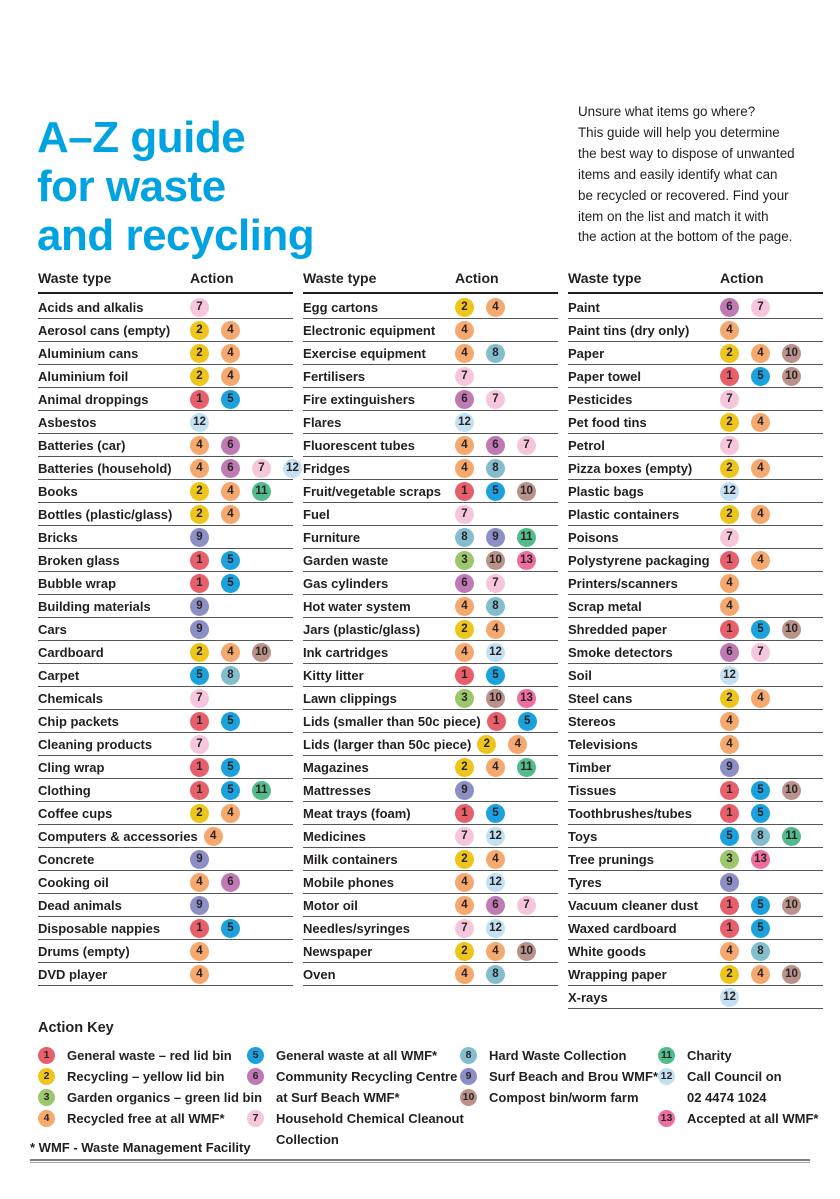 This screenshot has width=840, height=1199. What do you see at coordinates (322, 422) in the screenshot?
I see `waste-type-label: Flares` at bounding box center [322, 422].